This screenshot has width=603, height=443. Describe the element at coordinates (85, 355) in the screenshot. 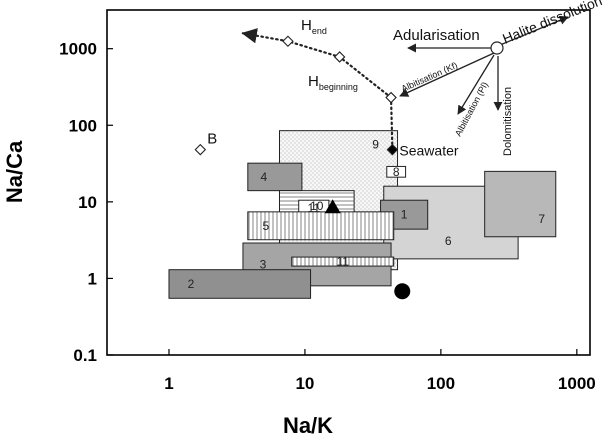

I see `y-tick-label-1: 0.1` at that location.